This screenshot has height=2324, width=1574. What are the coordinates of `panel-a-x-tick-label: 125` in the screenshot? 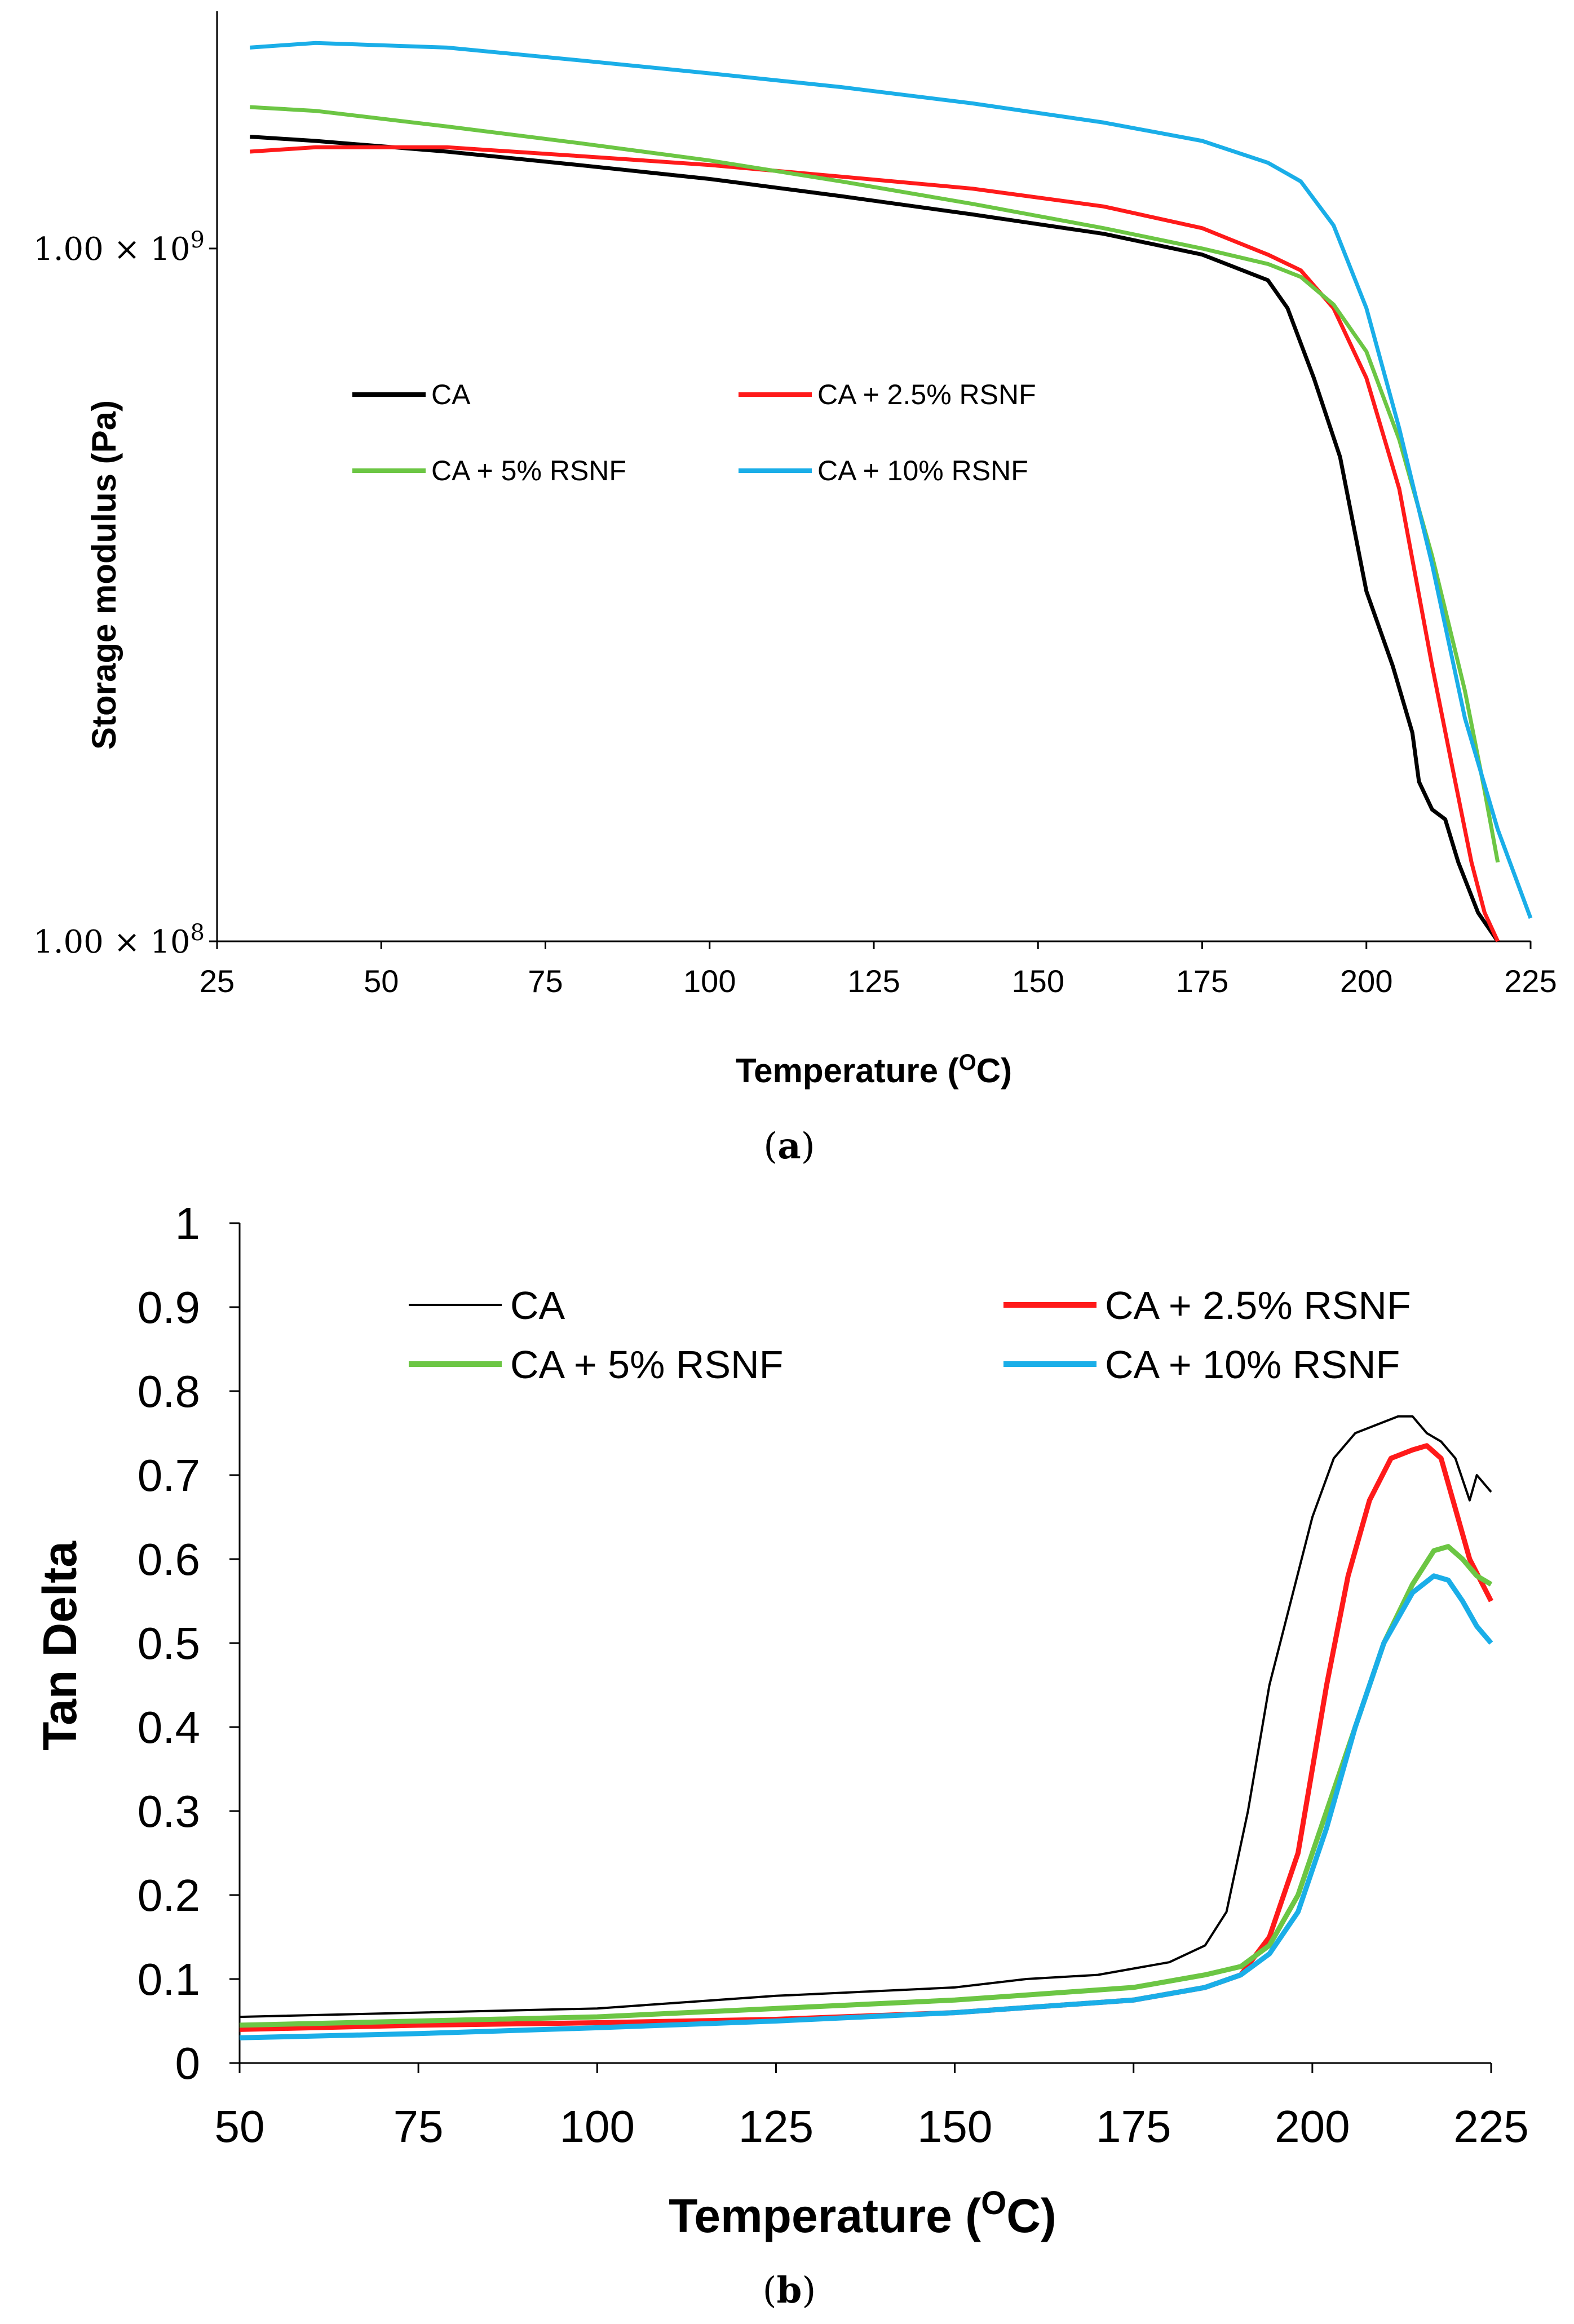 It's located at (873, 981).